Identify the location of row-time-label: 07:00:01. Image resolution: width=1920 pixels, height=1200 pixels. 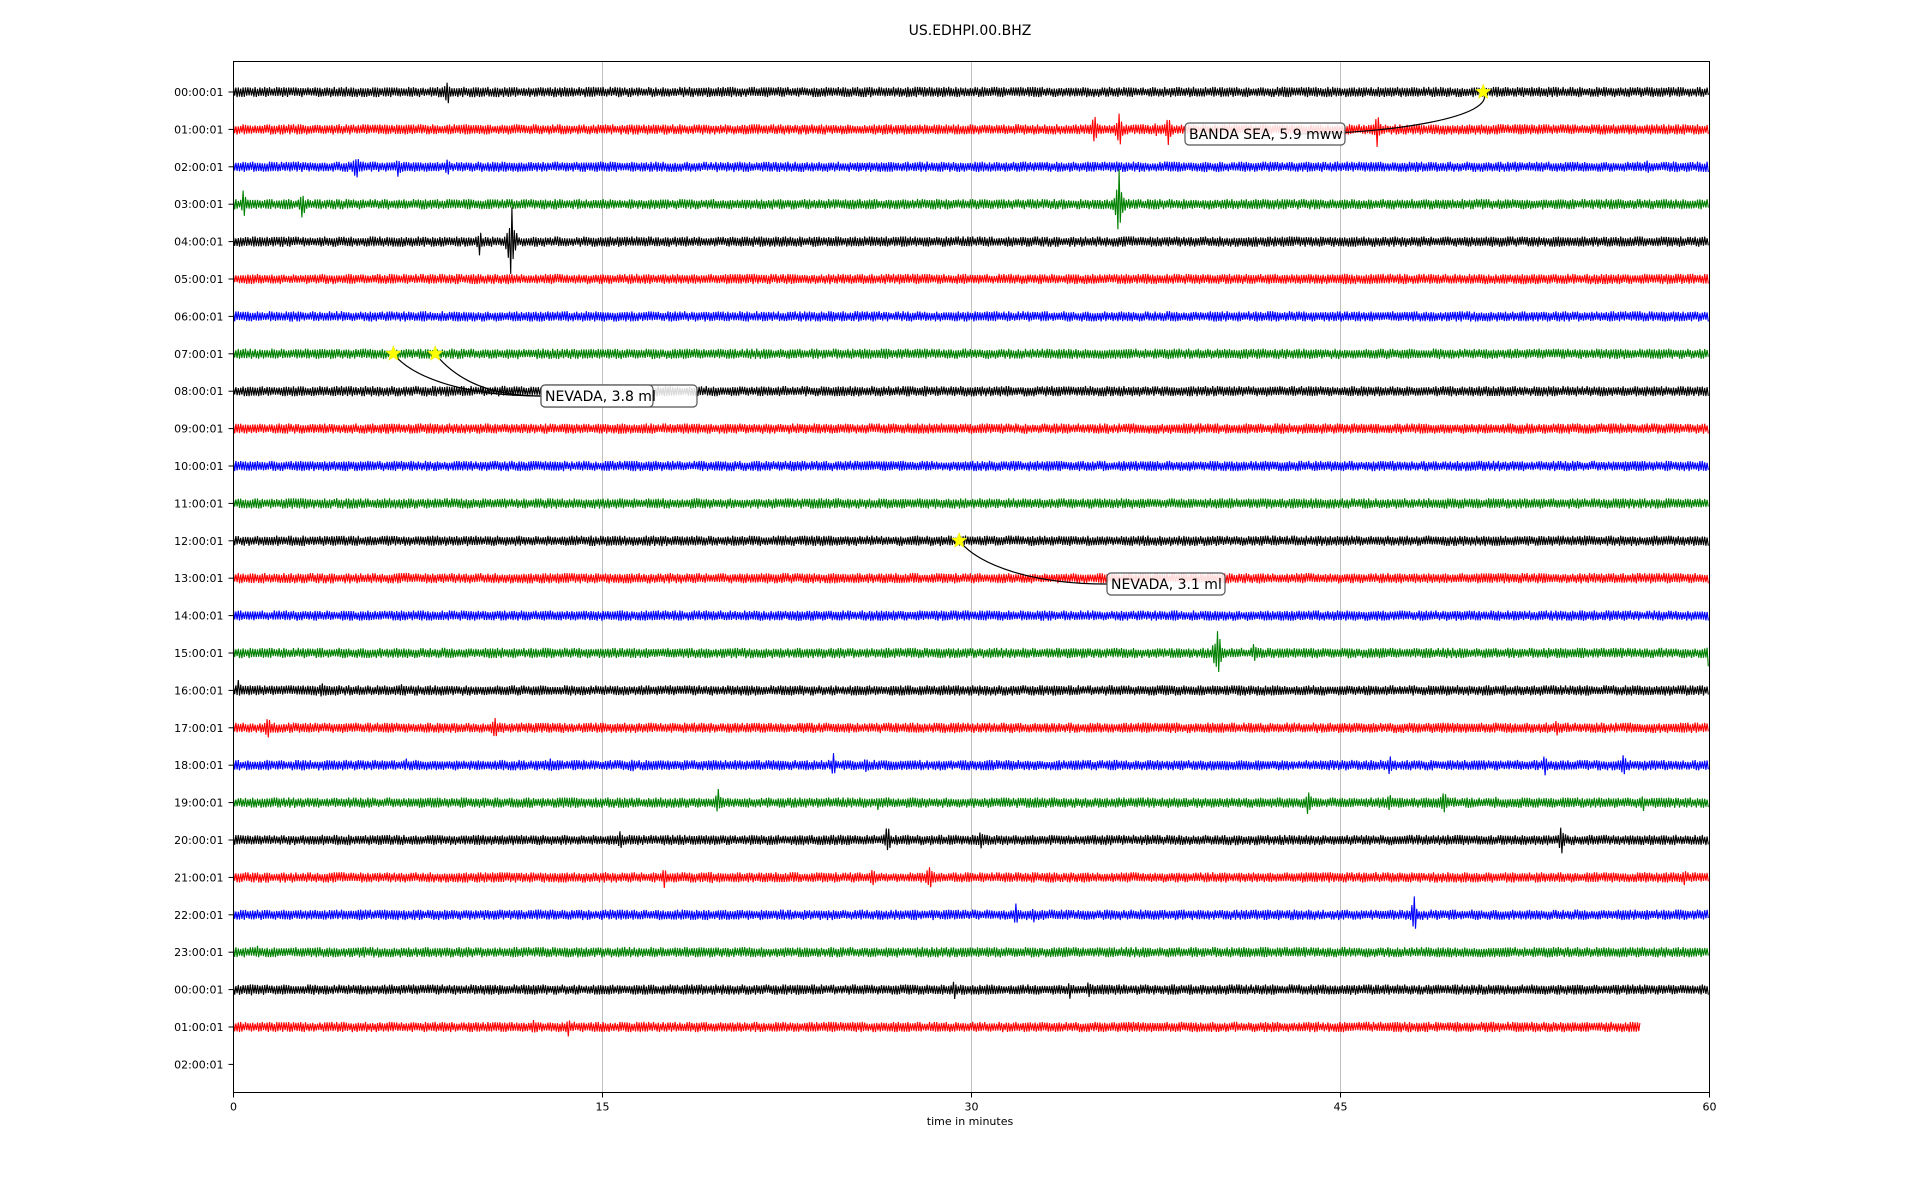
(198, 354).